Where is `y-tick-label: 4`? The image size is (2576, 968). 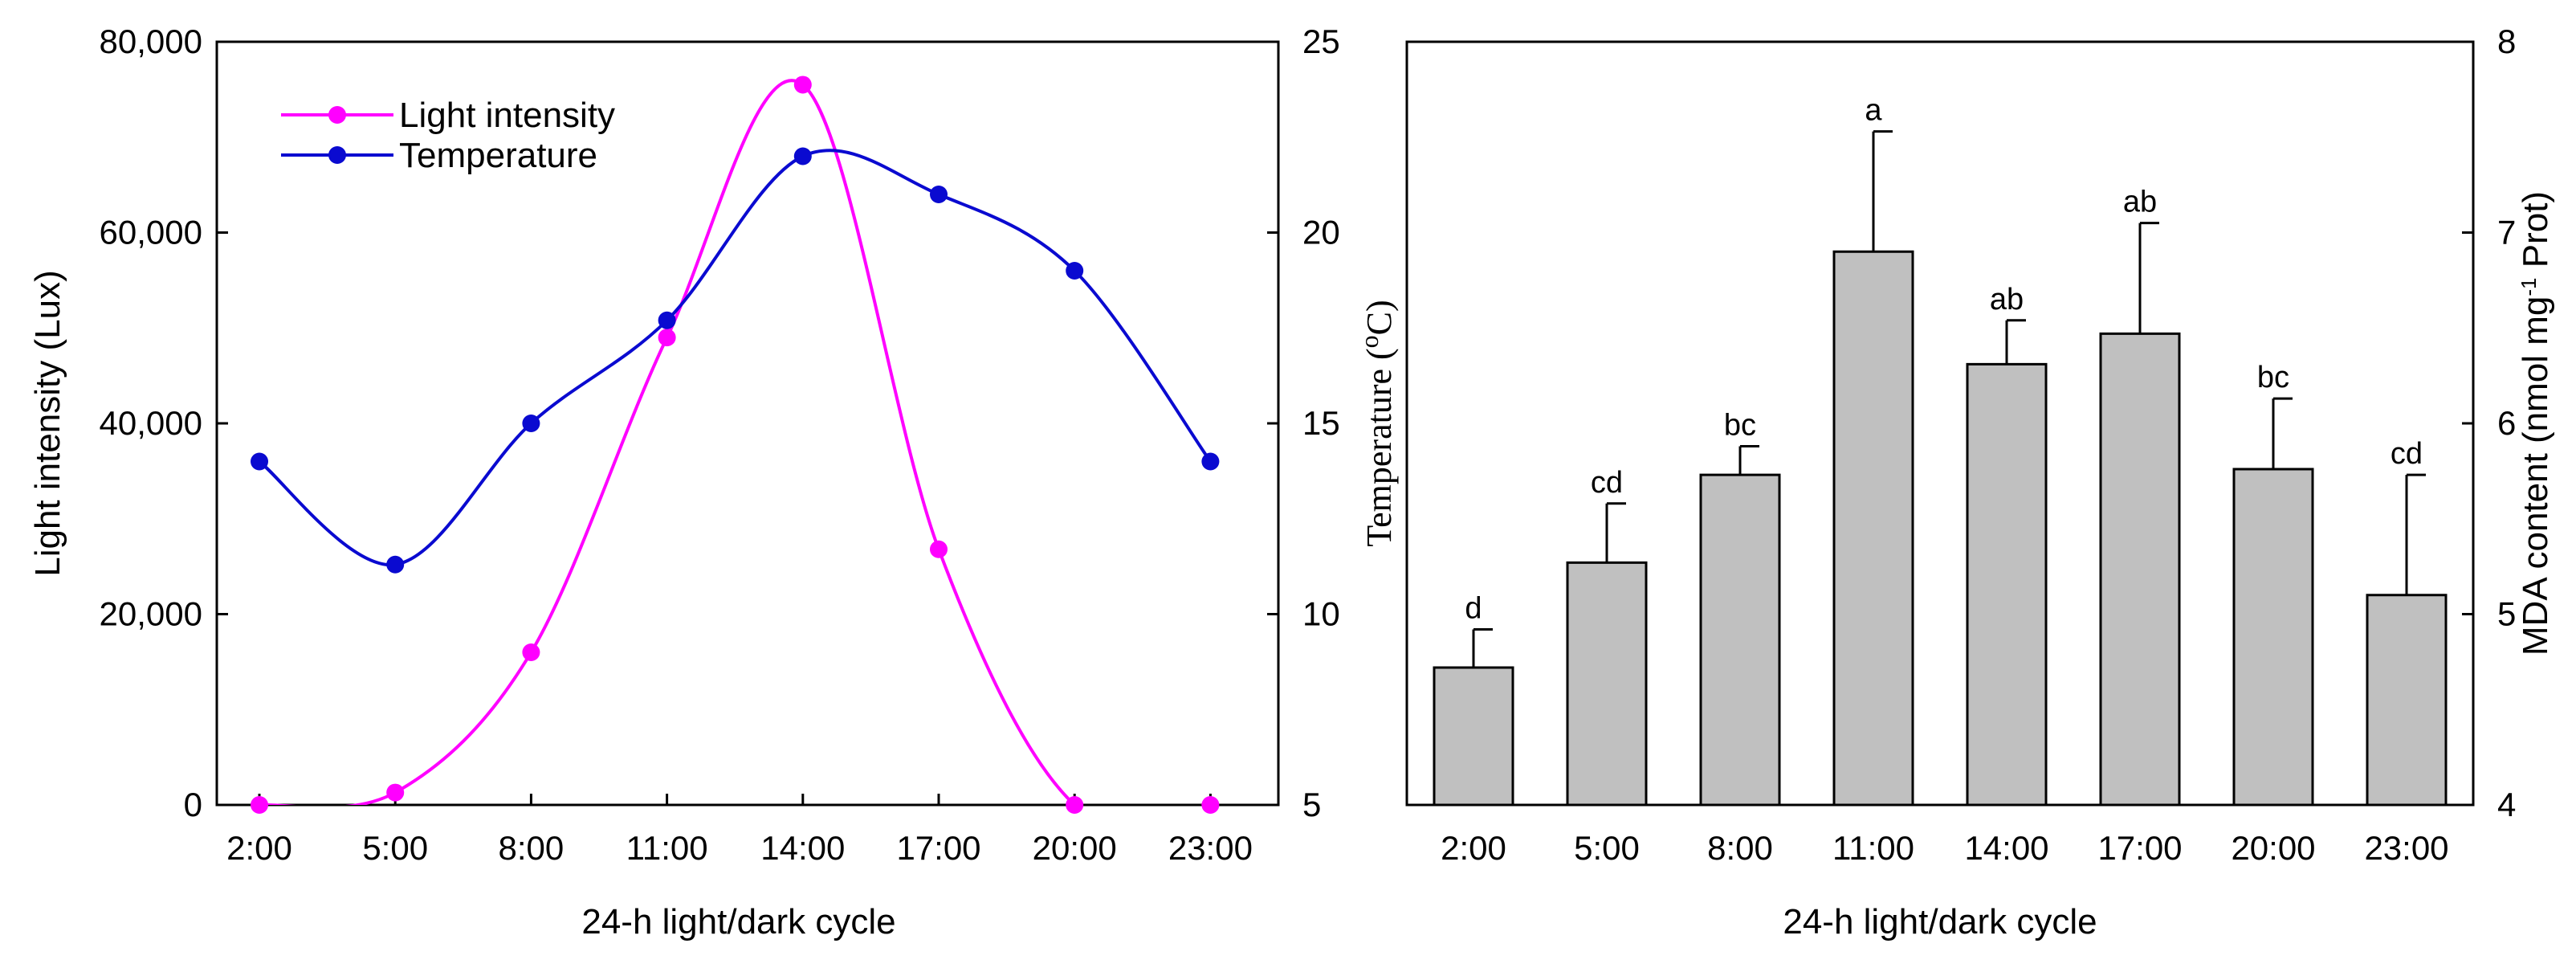 y-tick-label: 4 is located at coordinates (2506, 804).